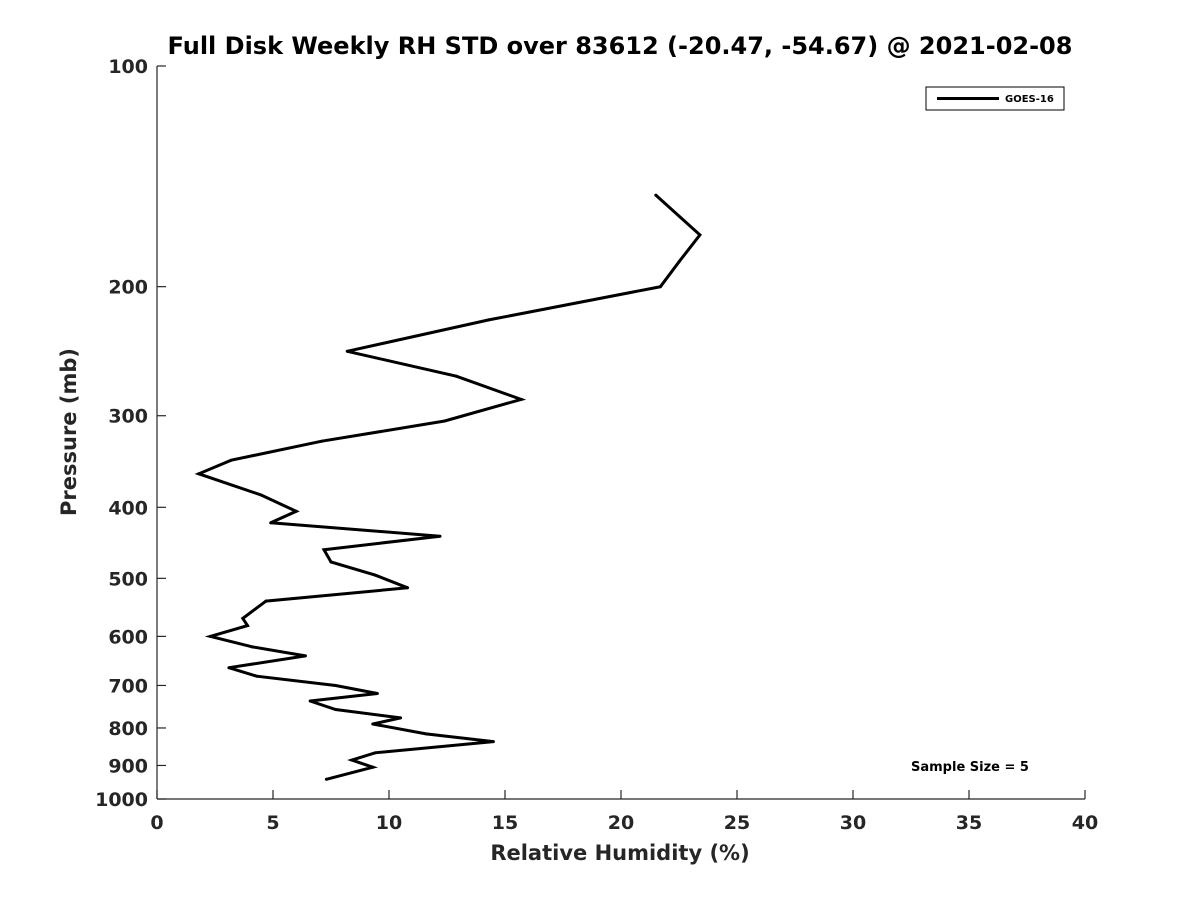 The width and height of the screenshot is (1200, 900). What do you see at coordinates (995, 98) in the screenshot?
I see `legend: GOES-16` at bounding box center [995, 98].